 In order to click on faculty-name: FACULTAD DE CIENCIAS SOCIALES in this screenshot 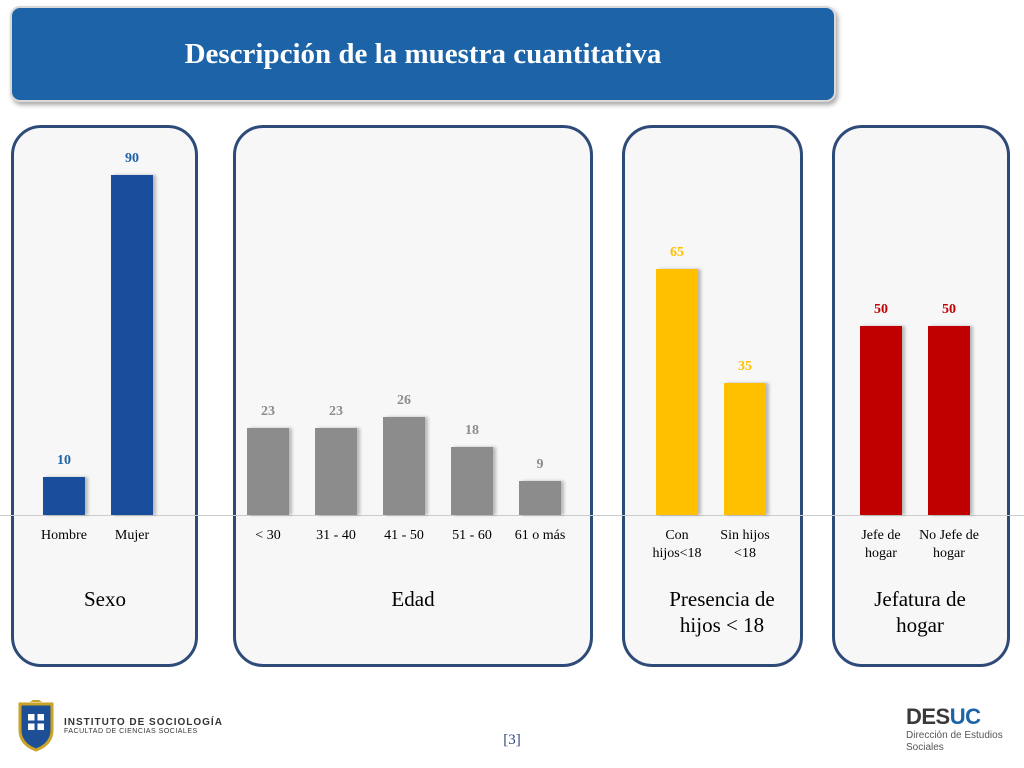, I will do `click(131, 731)`.